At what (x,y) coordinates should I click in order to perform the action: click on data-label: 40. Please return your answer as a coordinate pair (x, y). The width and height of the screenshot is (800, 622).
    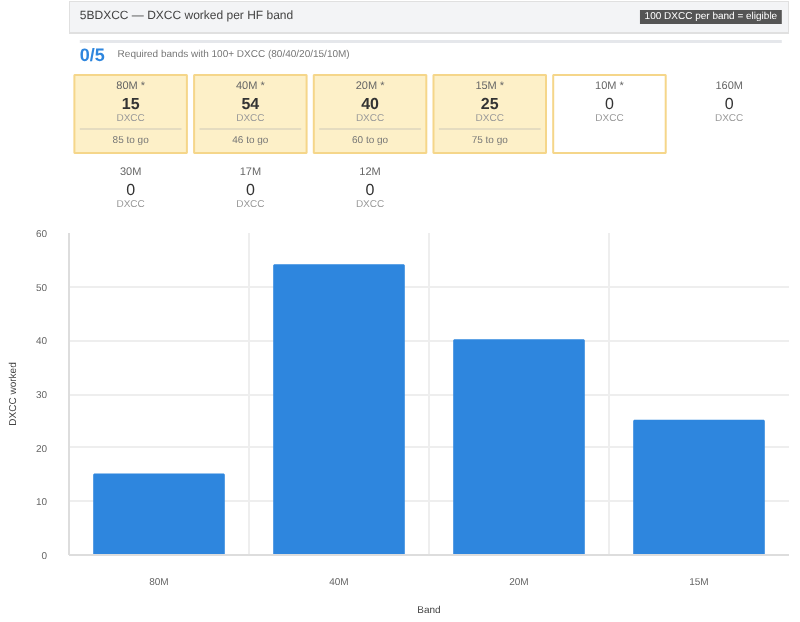
    Looking at the image, I should click on (371, 104).